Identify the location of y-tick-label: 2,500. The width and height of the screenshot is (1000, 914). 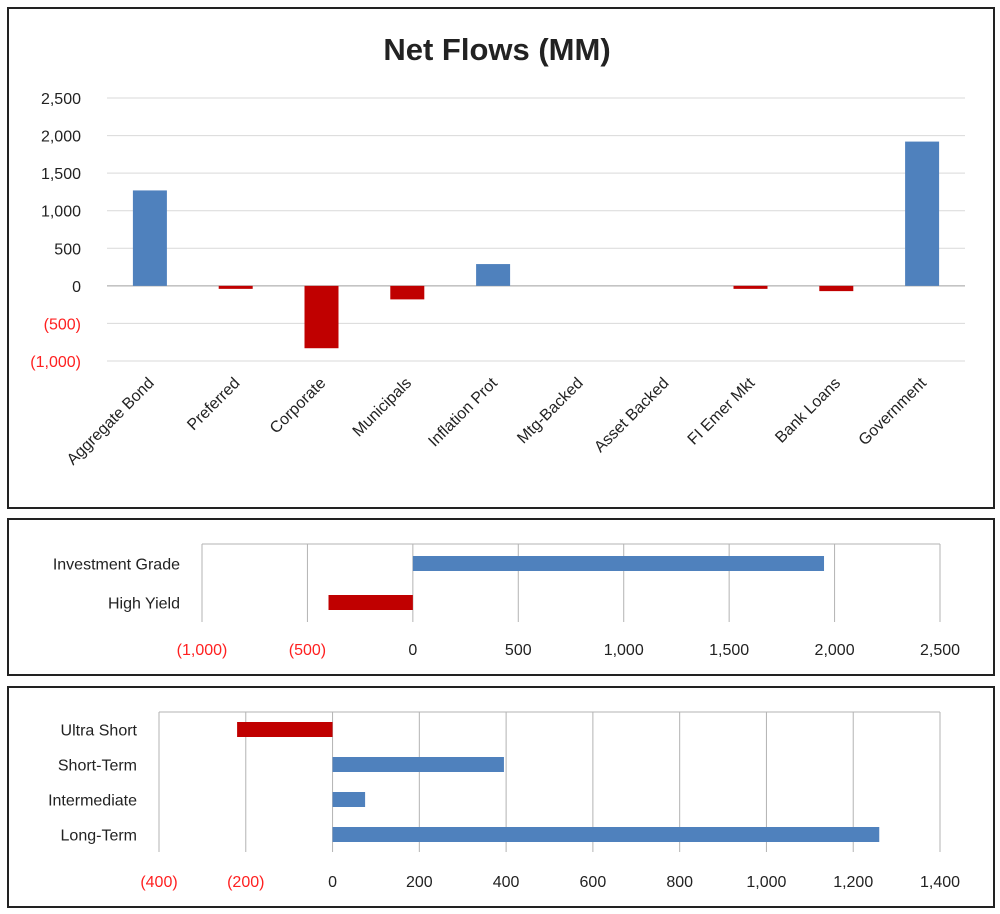
(61, 99).